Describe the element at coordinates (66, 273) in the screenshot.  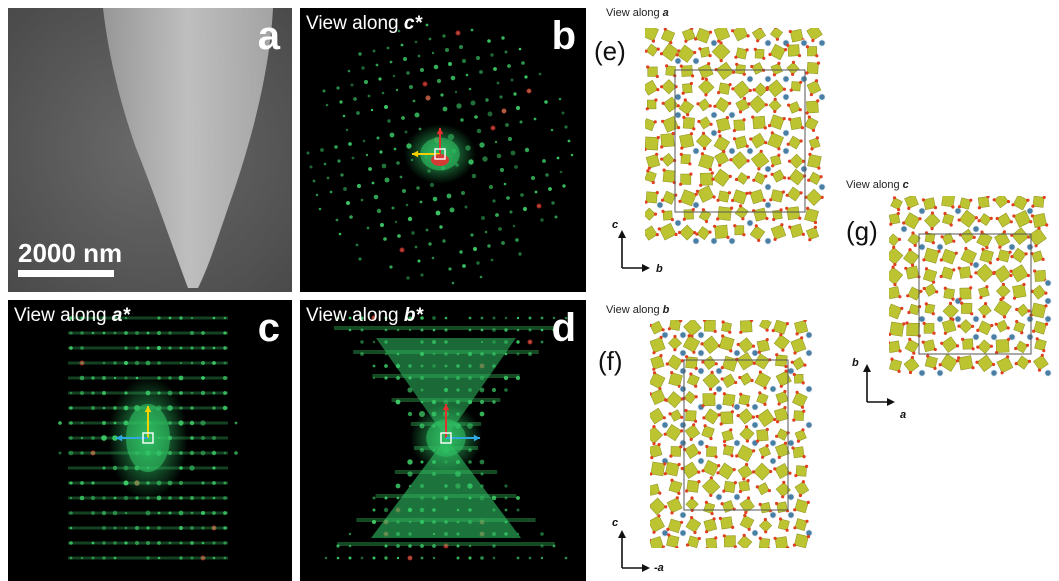
I see `scale-bar` at that location.